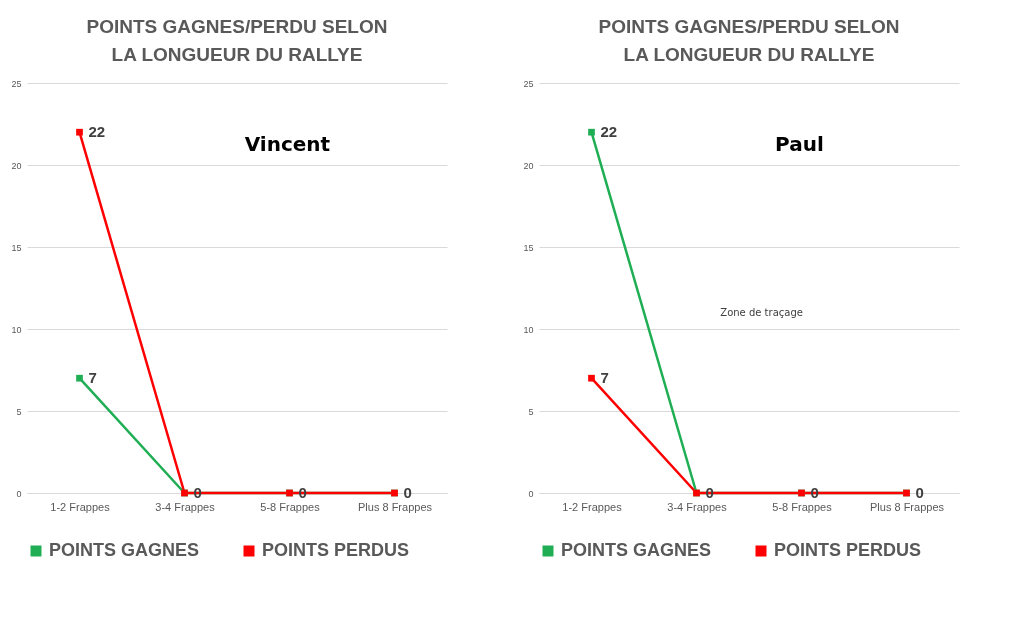 The image size is (1024, 621). Describe the element at coordinates (287, 143) in the screenshot. I see `annotation: Vincent` at that location.